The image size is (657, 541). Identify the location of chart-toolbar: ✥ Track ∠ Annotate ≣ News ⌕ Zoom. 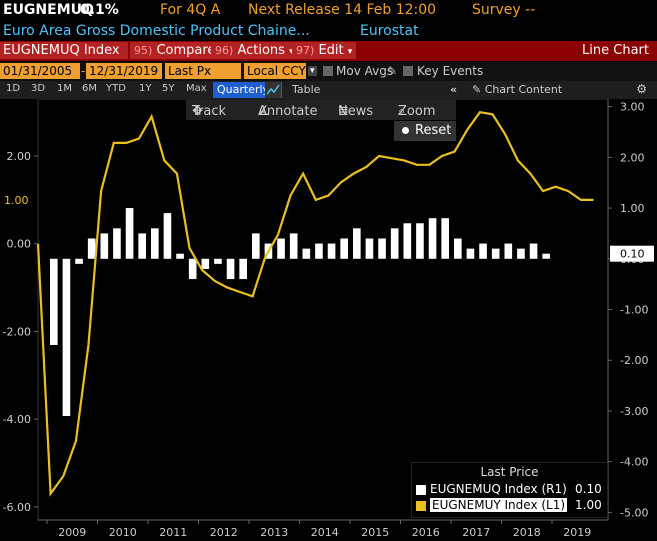
(321, 110).